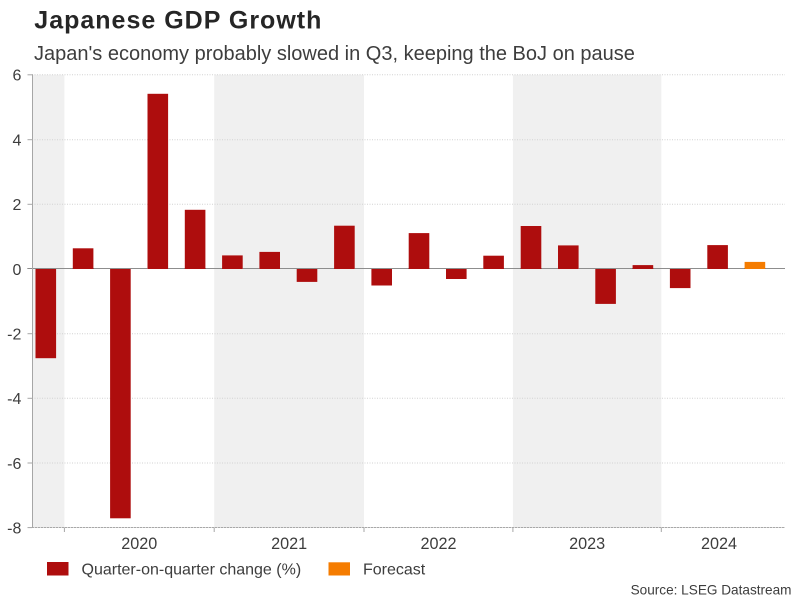 The width and height of the screenshot is (801, 606). Describe the element at coordinates (394, 569) in the screenshot. I see `svg-text: Forecast` at that location.